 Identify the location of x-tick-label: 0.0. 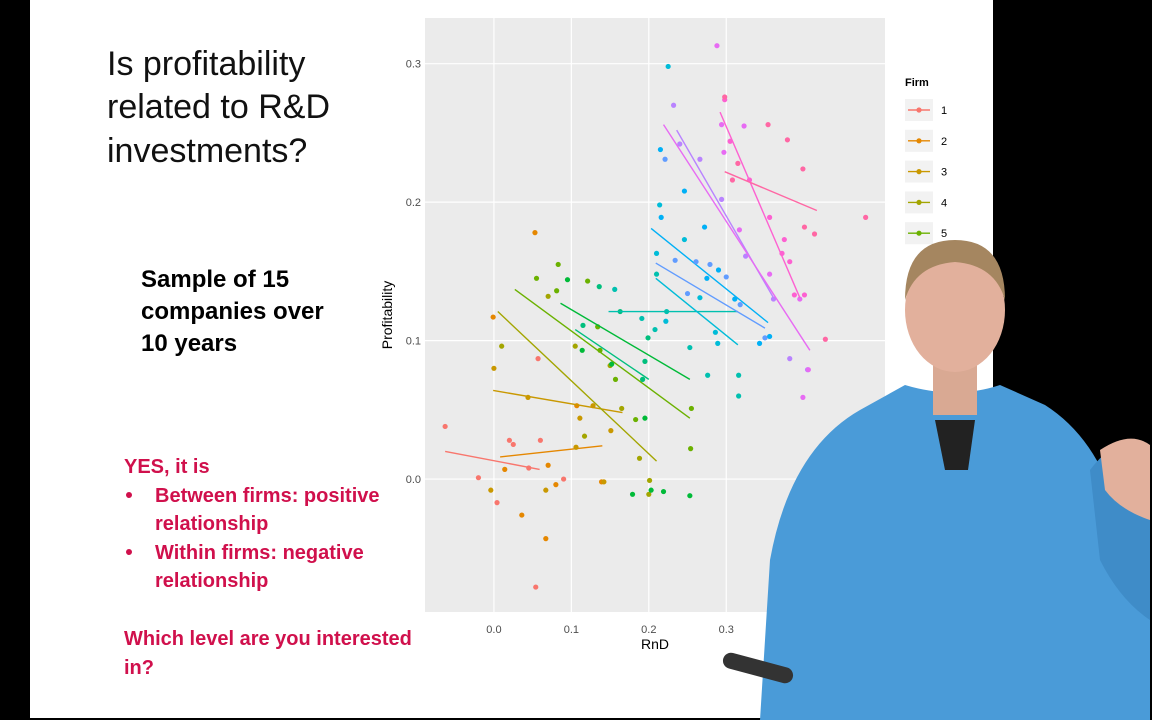
(493, 630).